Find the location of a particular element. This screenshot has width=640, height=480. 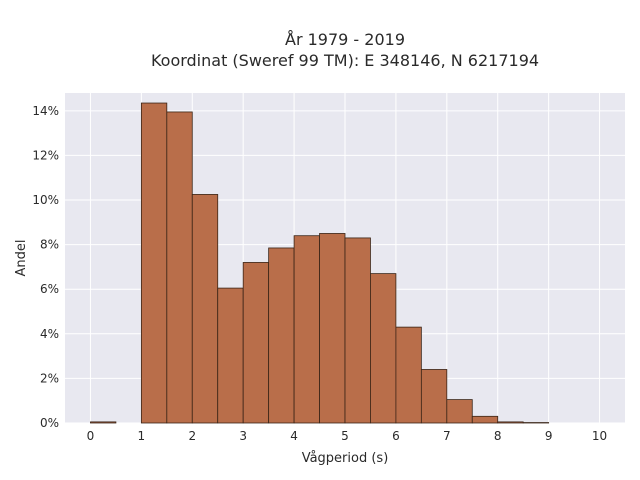

x-axis-ticks: 0 1 2 3 4 5 6 7 8 9 10 is located at coordinates (347, 436).